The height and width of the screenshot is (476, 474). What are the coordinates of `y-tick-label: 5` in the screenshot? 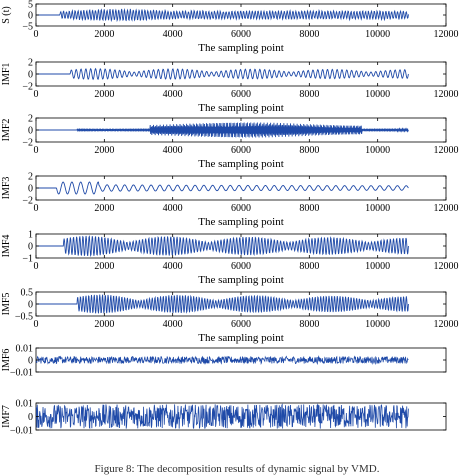 It's located at (30, 5).